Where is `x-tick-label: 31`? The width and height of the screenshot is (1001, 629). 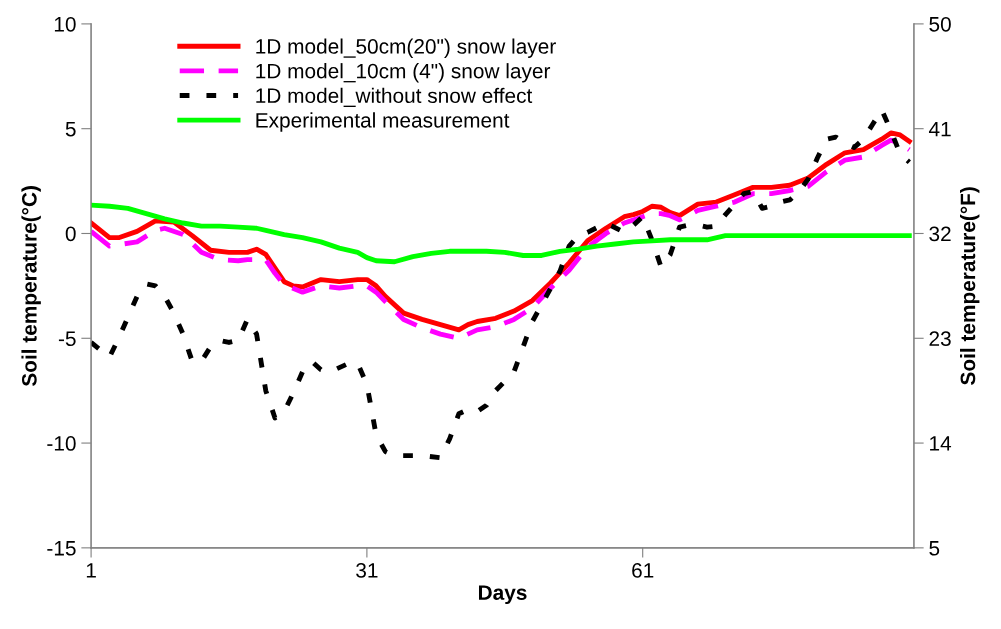
x-tick-label: 31 is located at coordinates (367, 570).